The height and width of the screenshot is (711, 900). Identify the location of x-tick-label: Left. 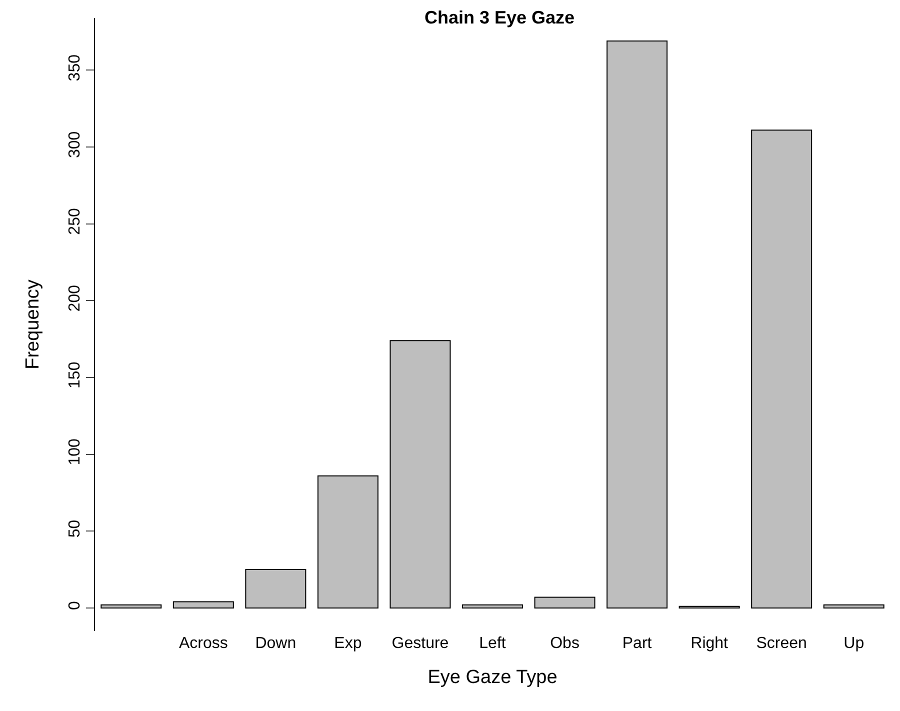
(492, 643).